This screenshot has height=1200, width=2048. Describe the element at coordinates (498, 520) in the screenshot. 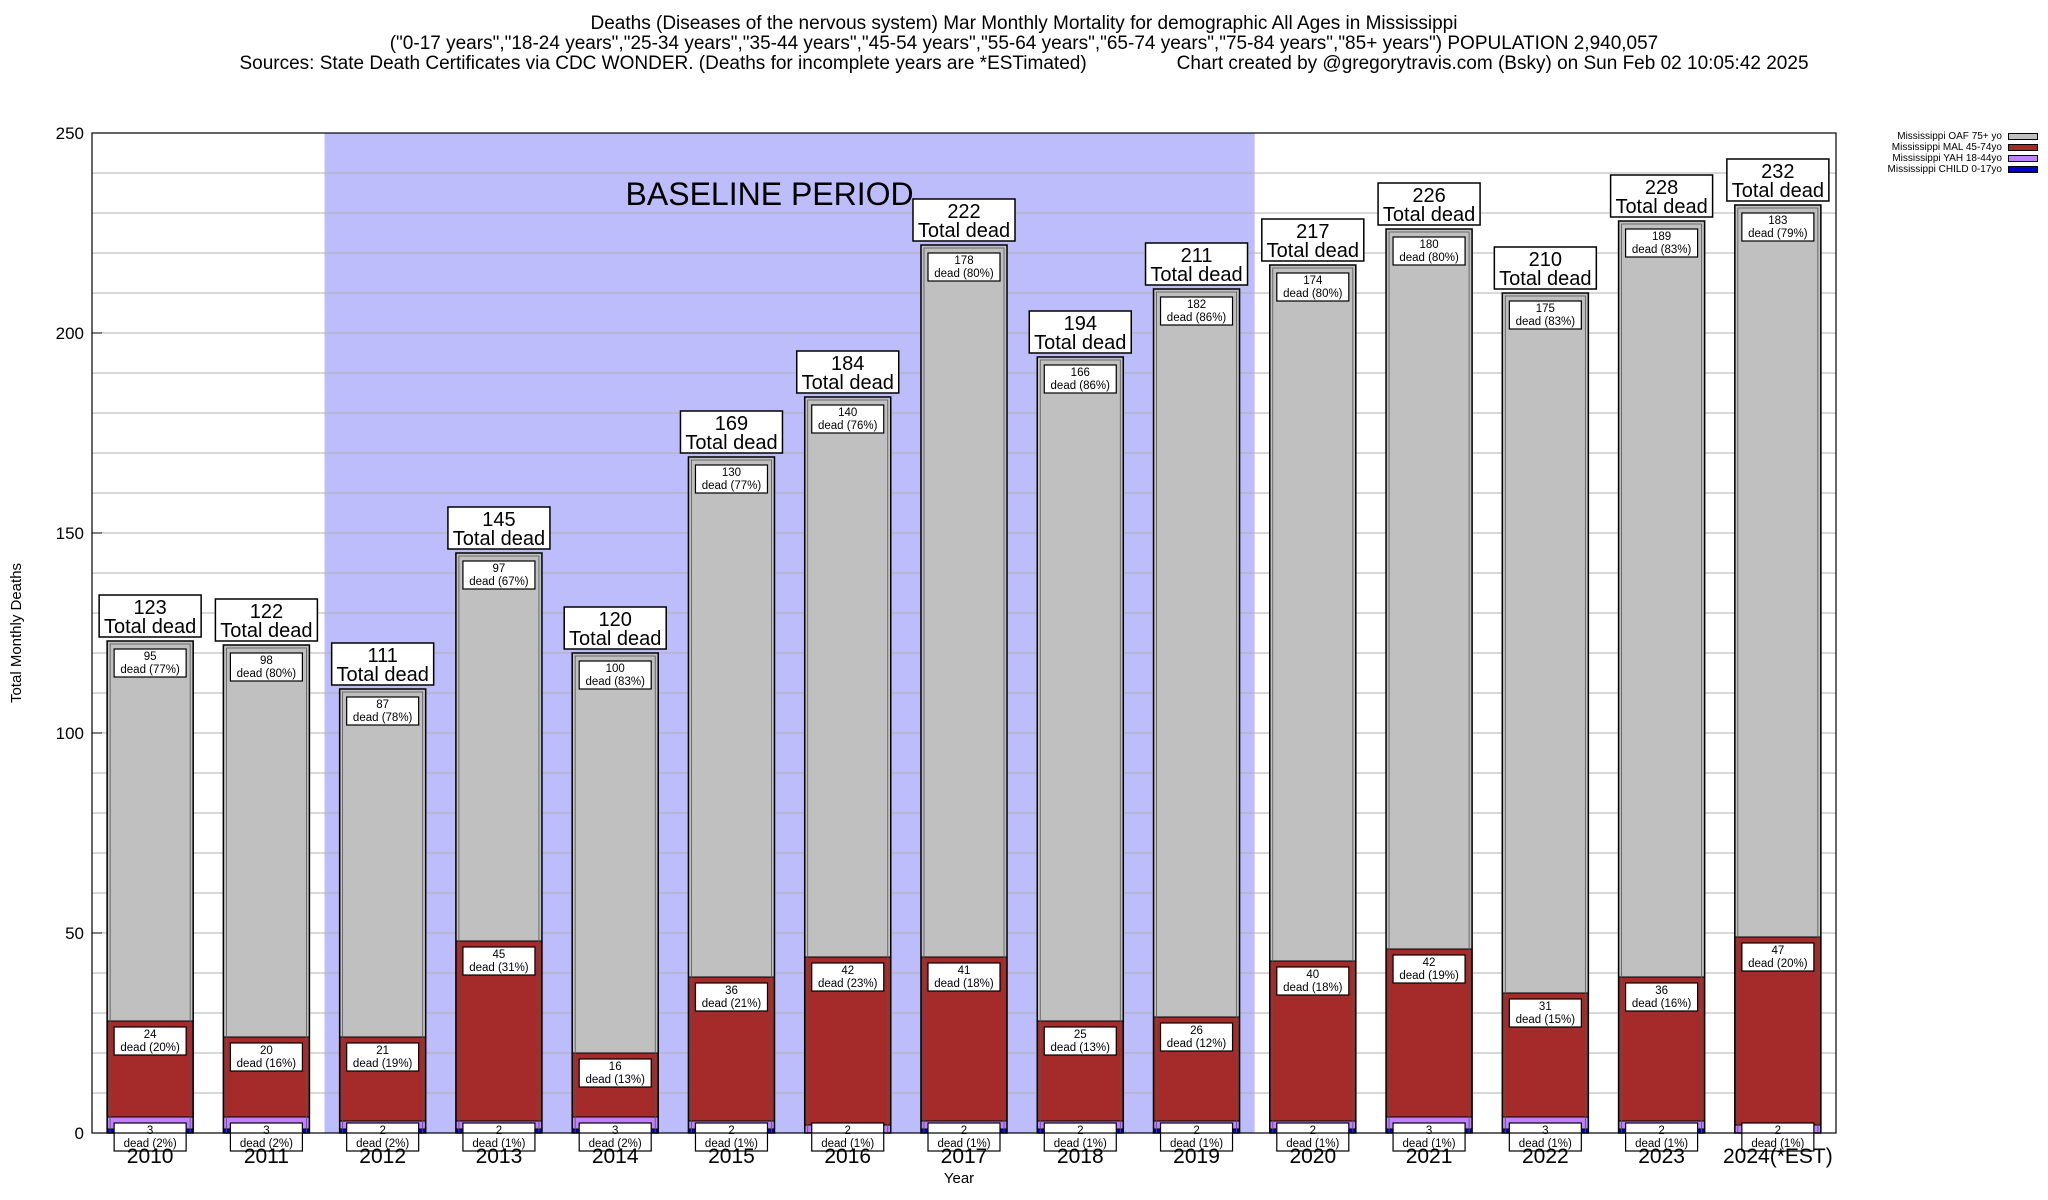

I see `total-label-value: 145` at that location.